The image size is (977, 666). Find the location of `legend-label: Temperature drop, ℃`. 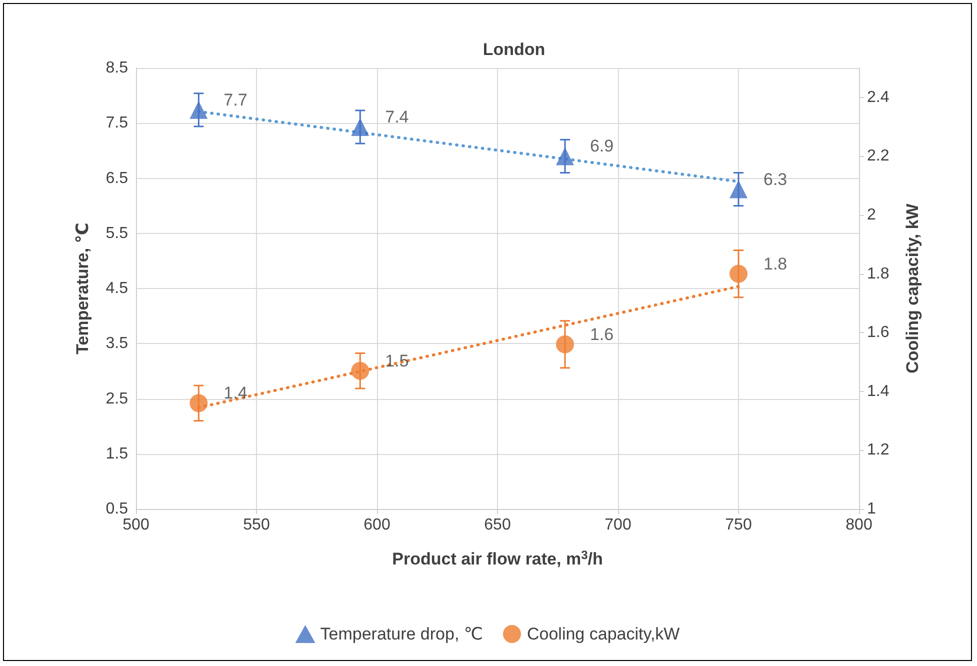

legend-label: Temperature drop, ℃ is located at coordinates (402, 634).